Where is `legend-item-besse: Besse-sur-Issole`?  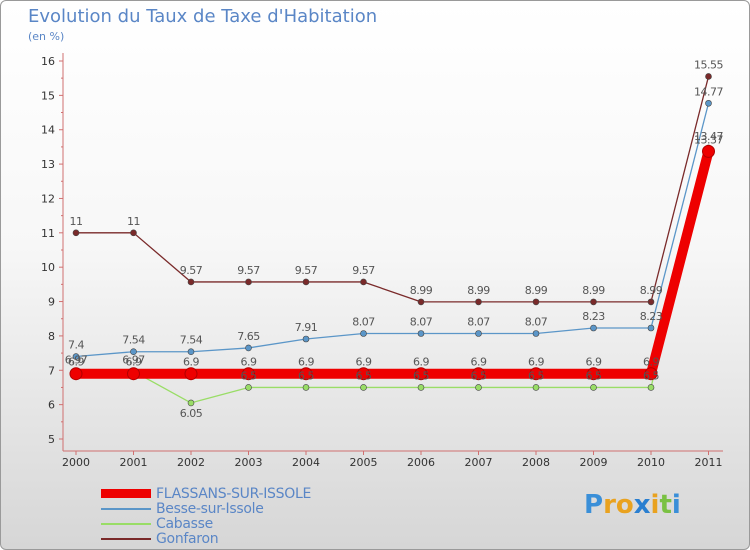
legend-item-besse: Besse-sur-Issole is located at coordinates (206, 508).